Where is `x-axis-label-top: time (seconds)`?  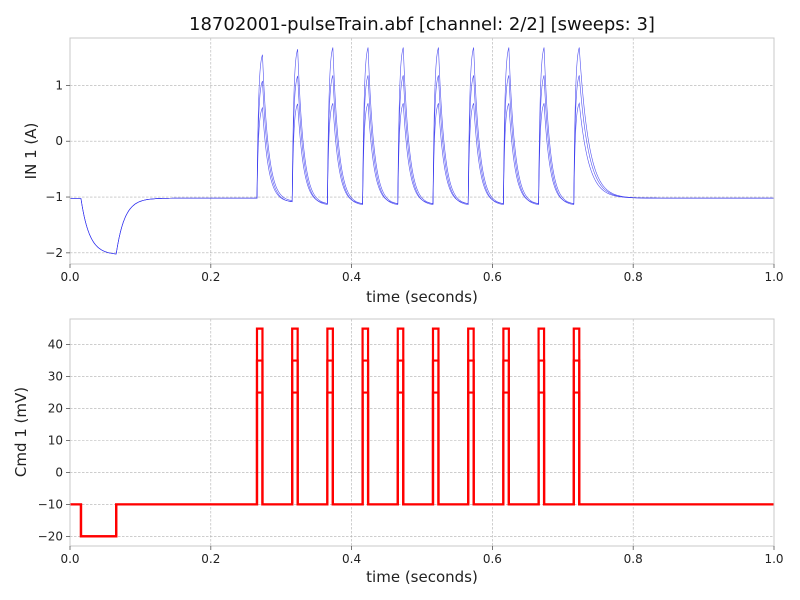 x-axis-label-top: time (seconds) is located at coordinates (422, 297).